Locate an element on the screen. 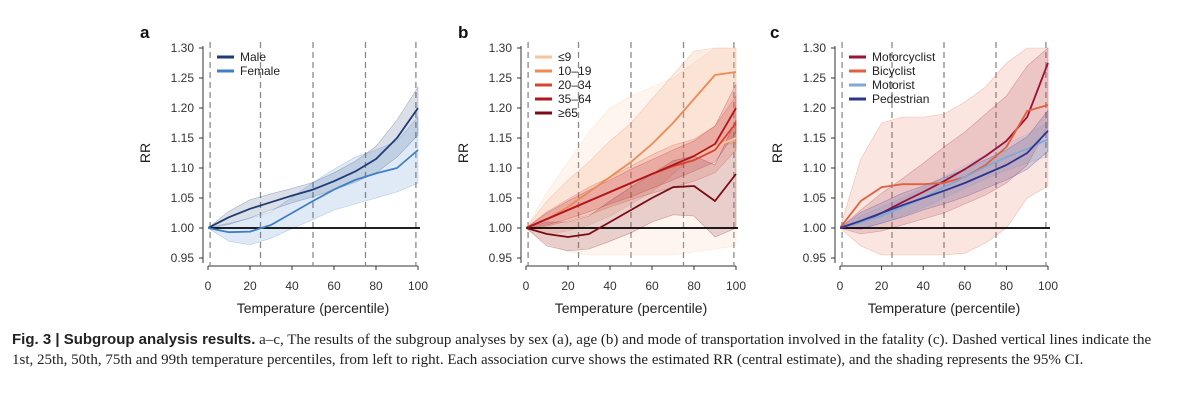 This screenshot has width=1179, height=403. legend-label: ≤9 is located at coordinates (565, 57).